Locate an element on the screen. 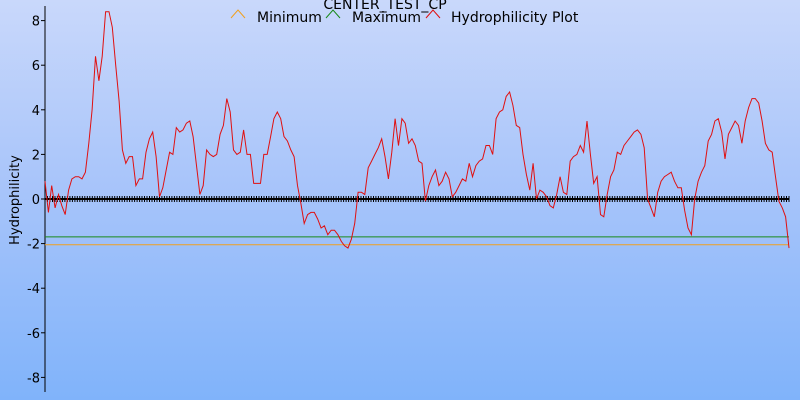 Image resolution: width=800 pixels, height=404 pixels. reference-lines is located at coordinates (417, 241).